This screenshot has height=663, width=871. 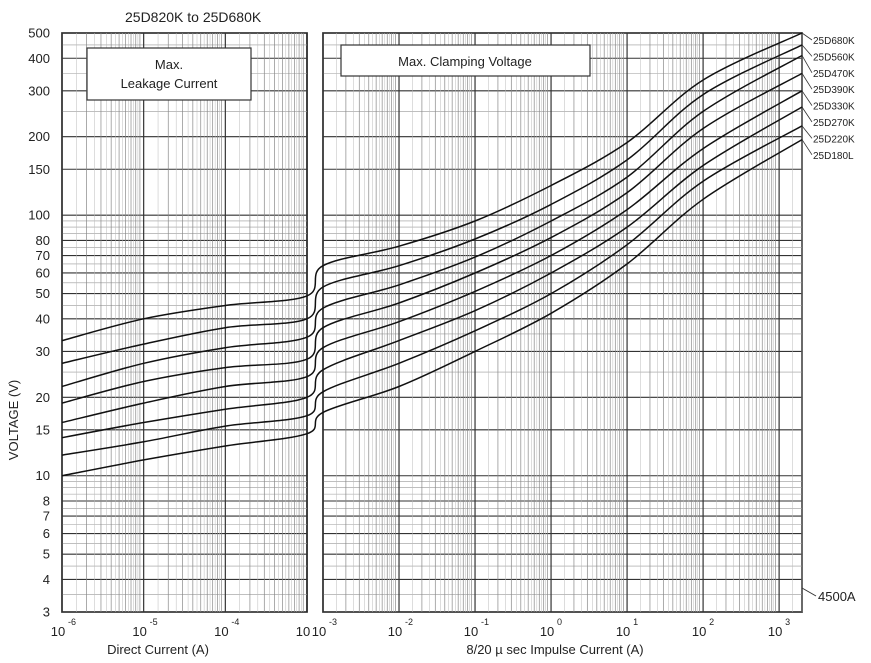 What do you see at coordinates (169, 83) in the screenshot?
I see `leakage-box-line-2: Leakage Current` at bounding box center [169, 83].